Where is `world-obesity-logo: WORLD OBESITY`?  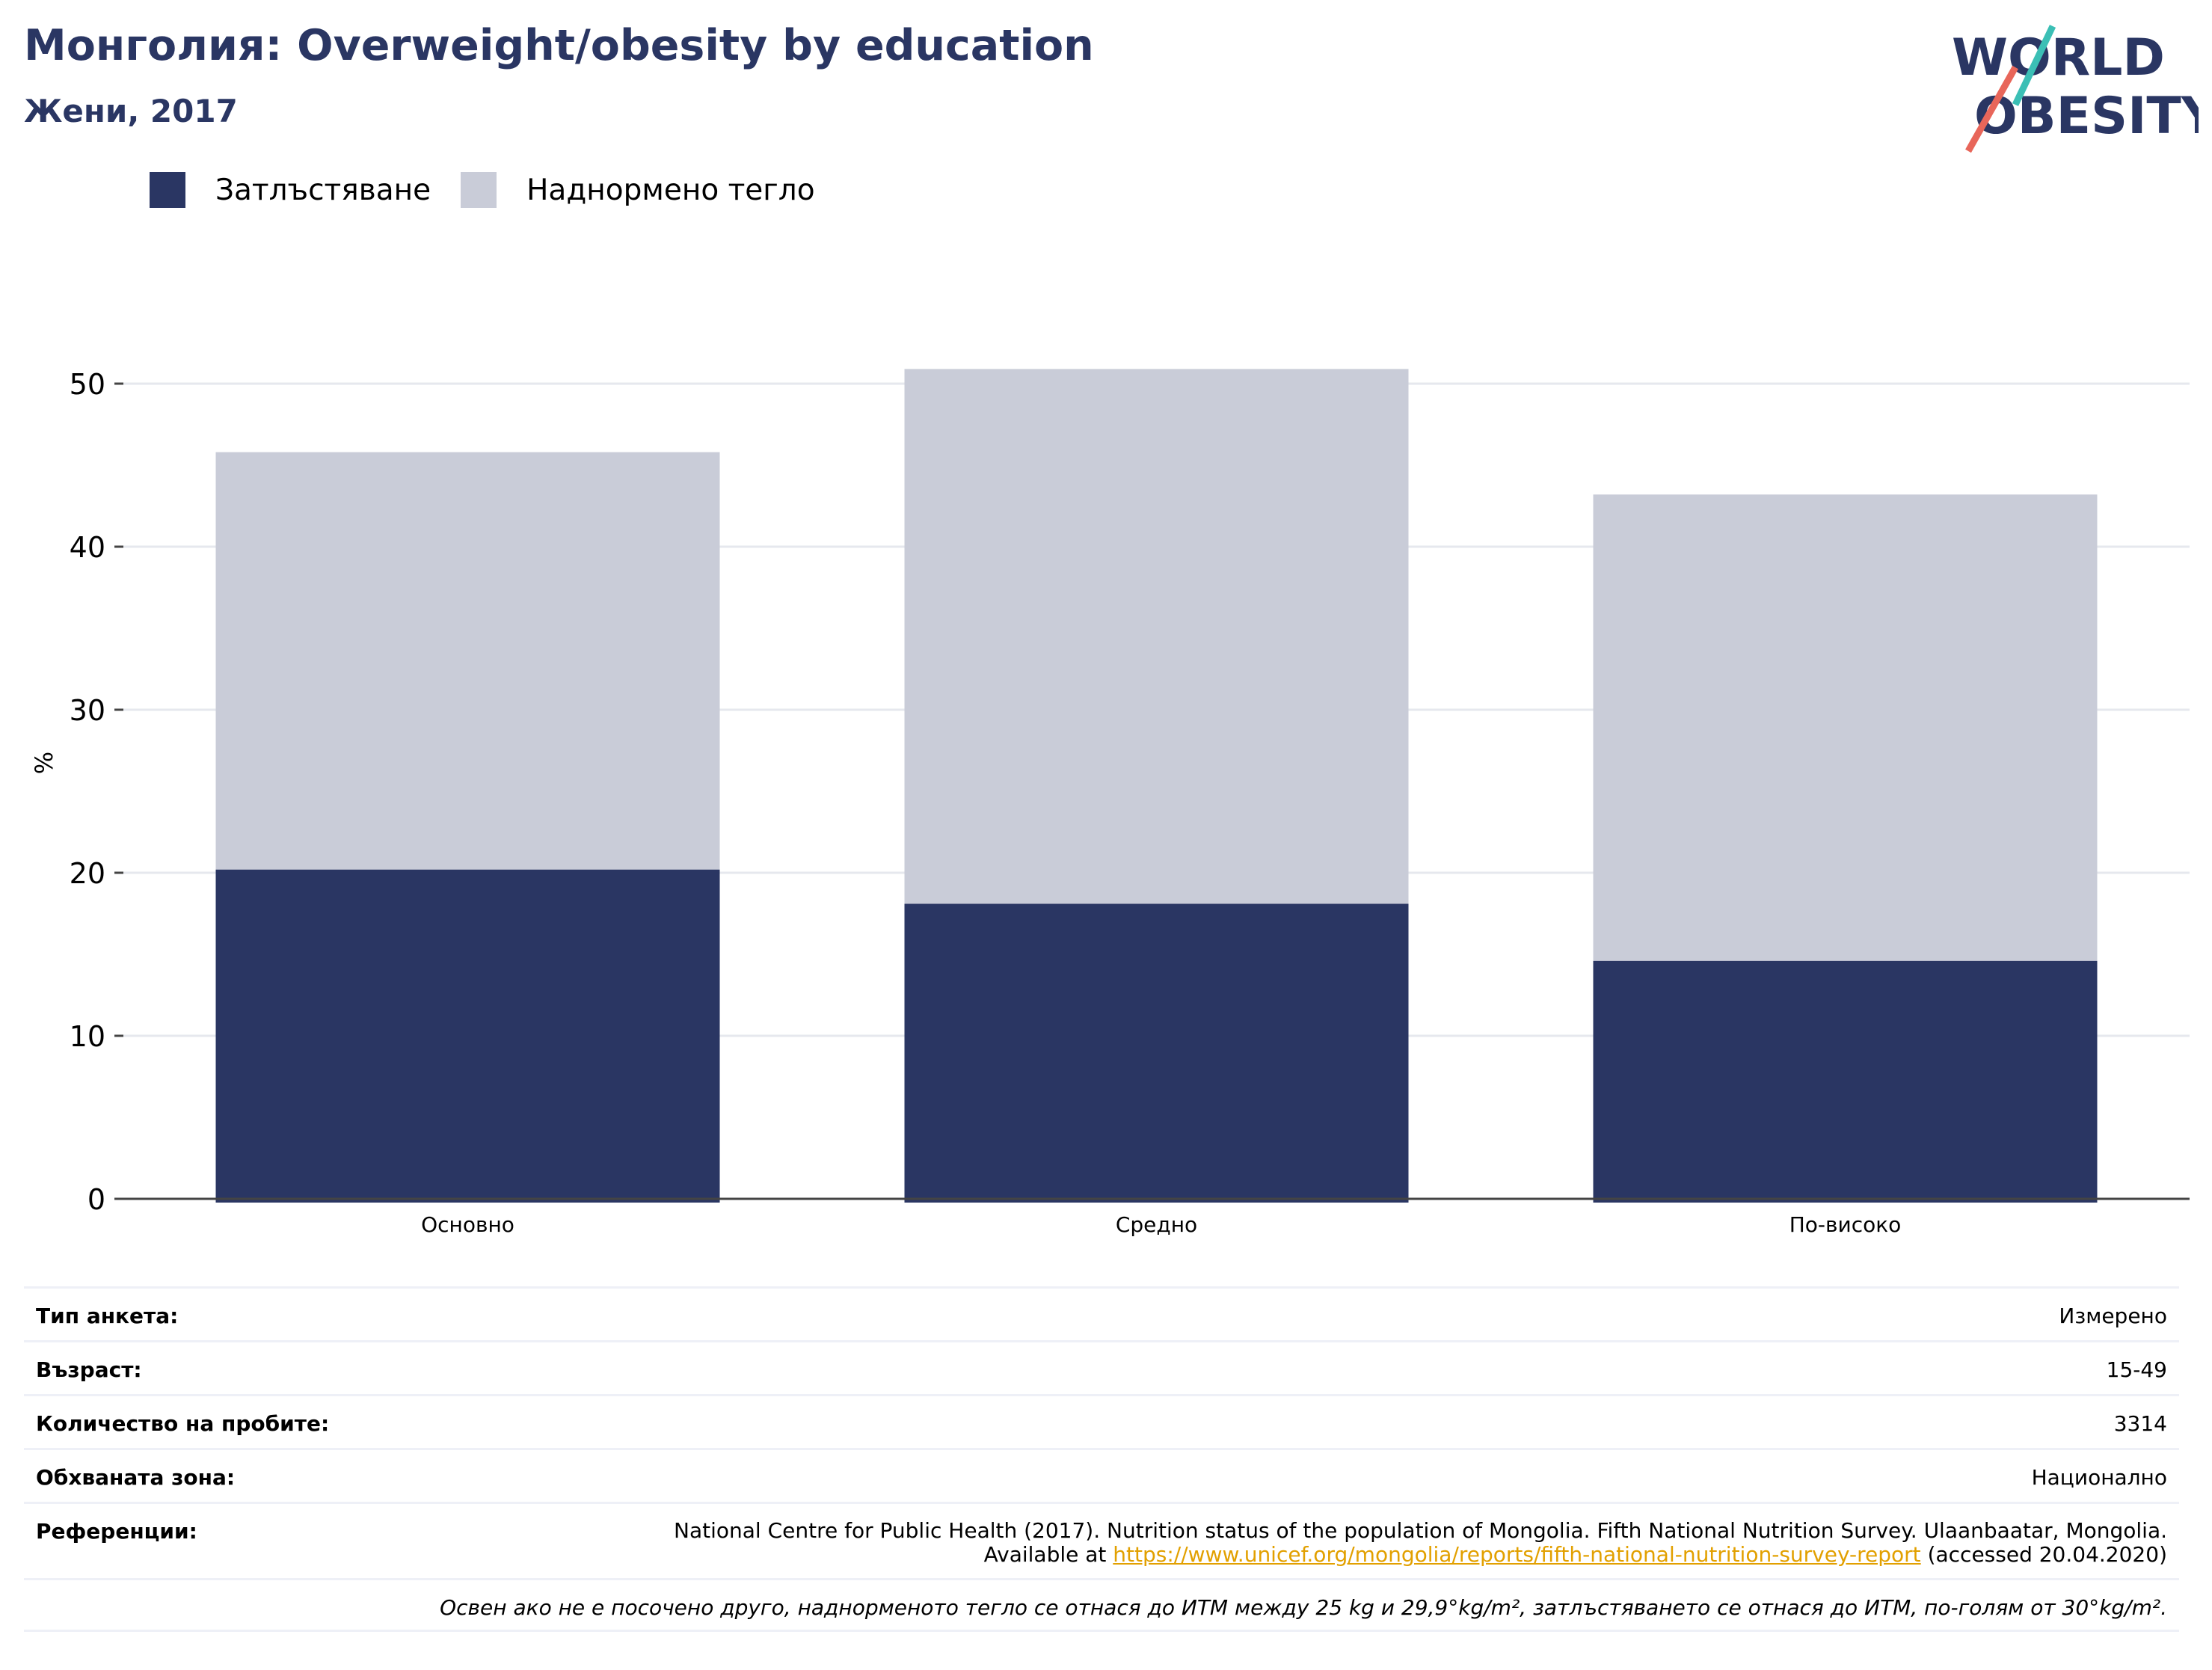 world-obesity-logo: WORLD OBESITY is located at coordinates (2075, 89).